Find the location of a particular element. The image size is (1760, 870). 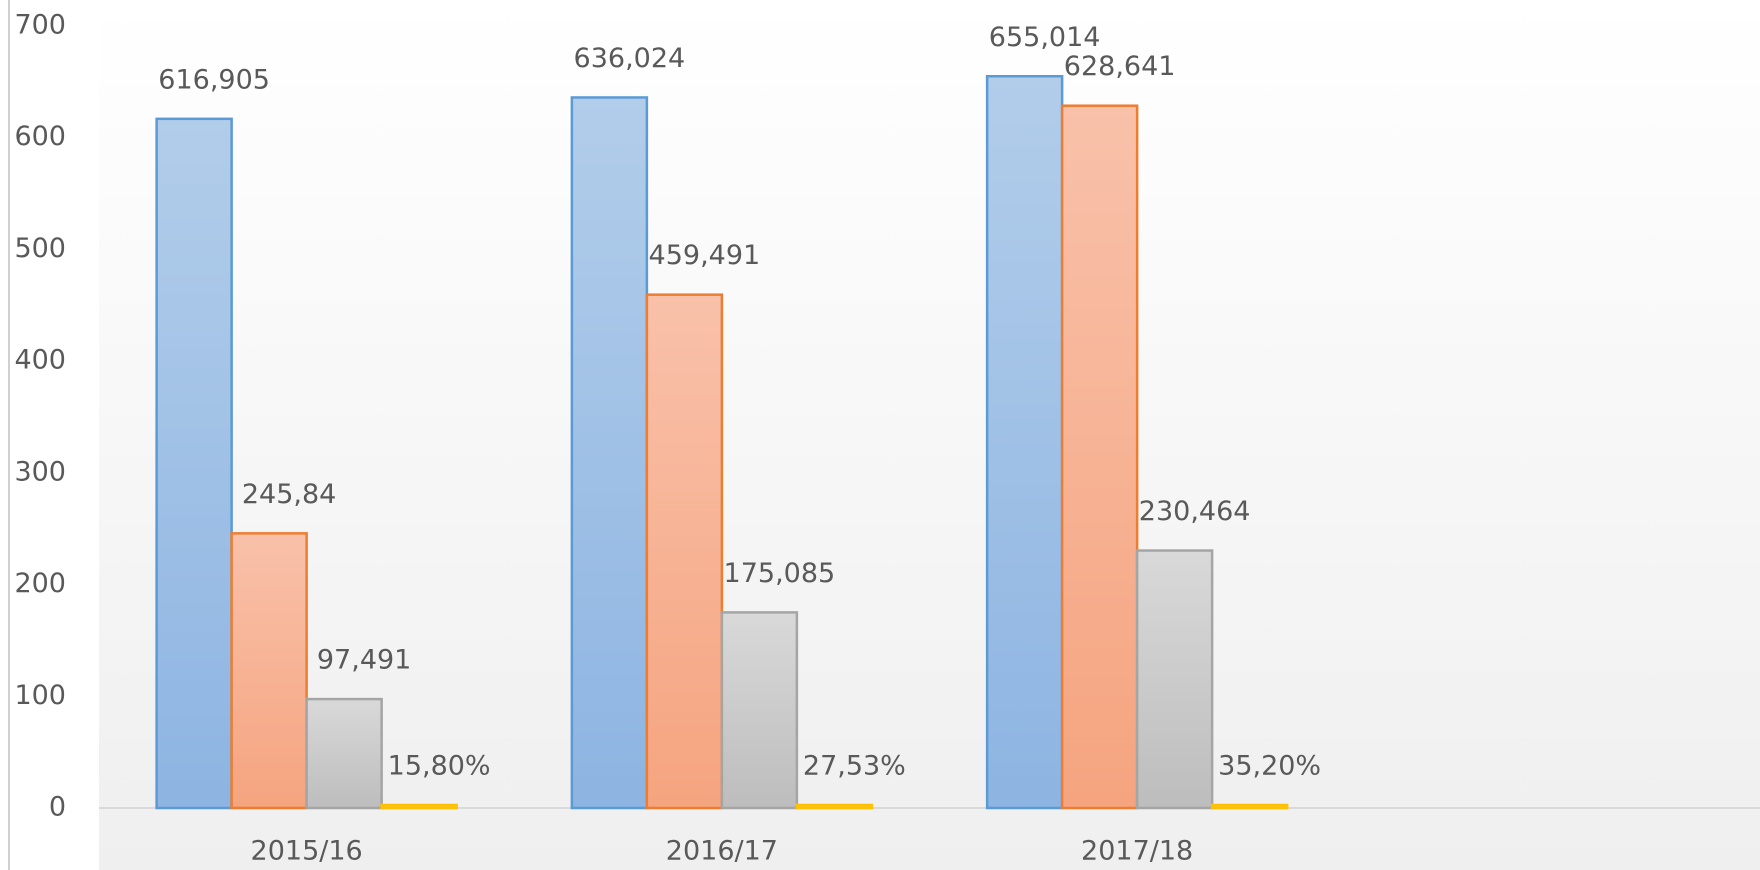

data-label: 245,84 is located at coordinates (289, 494).